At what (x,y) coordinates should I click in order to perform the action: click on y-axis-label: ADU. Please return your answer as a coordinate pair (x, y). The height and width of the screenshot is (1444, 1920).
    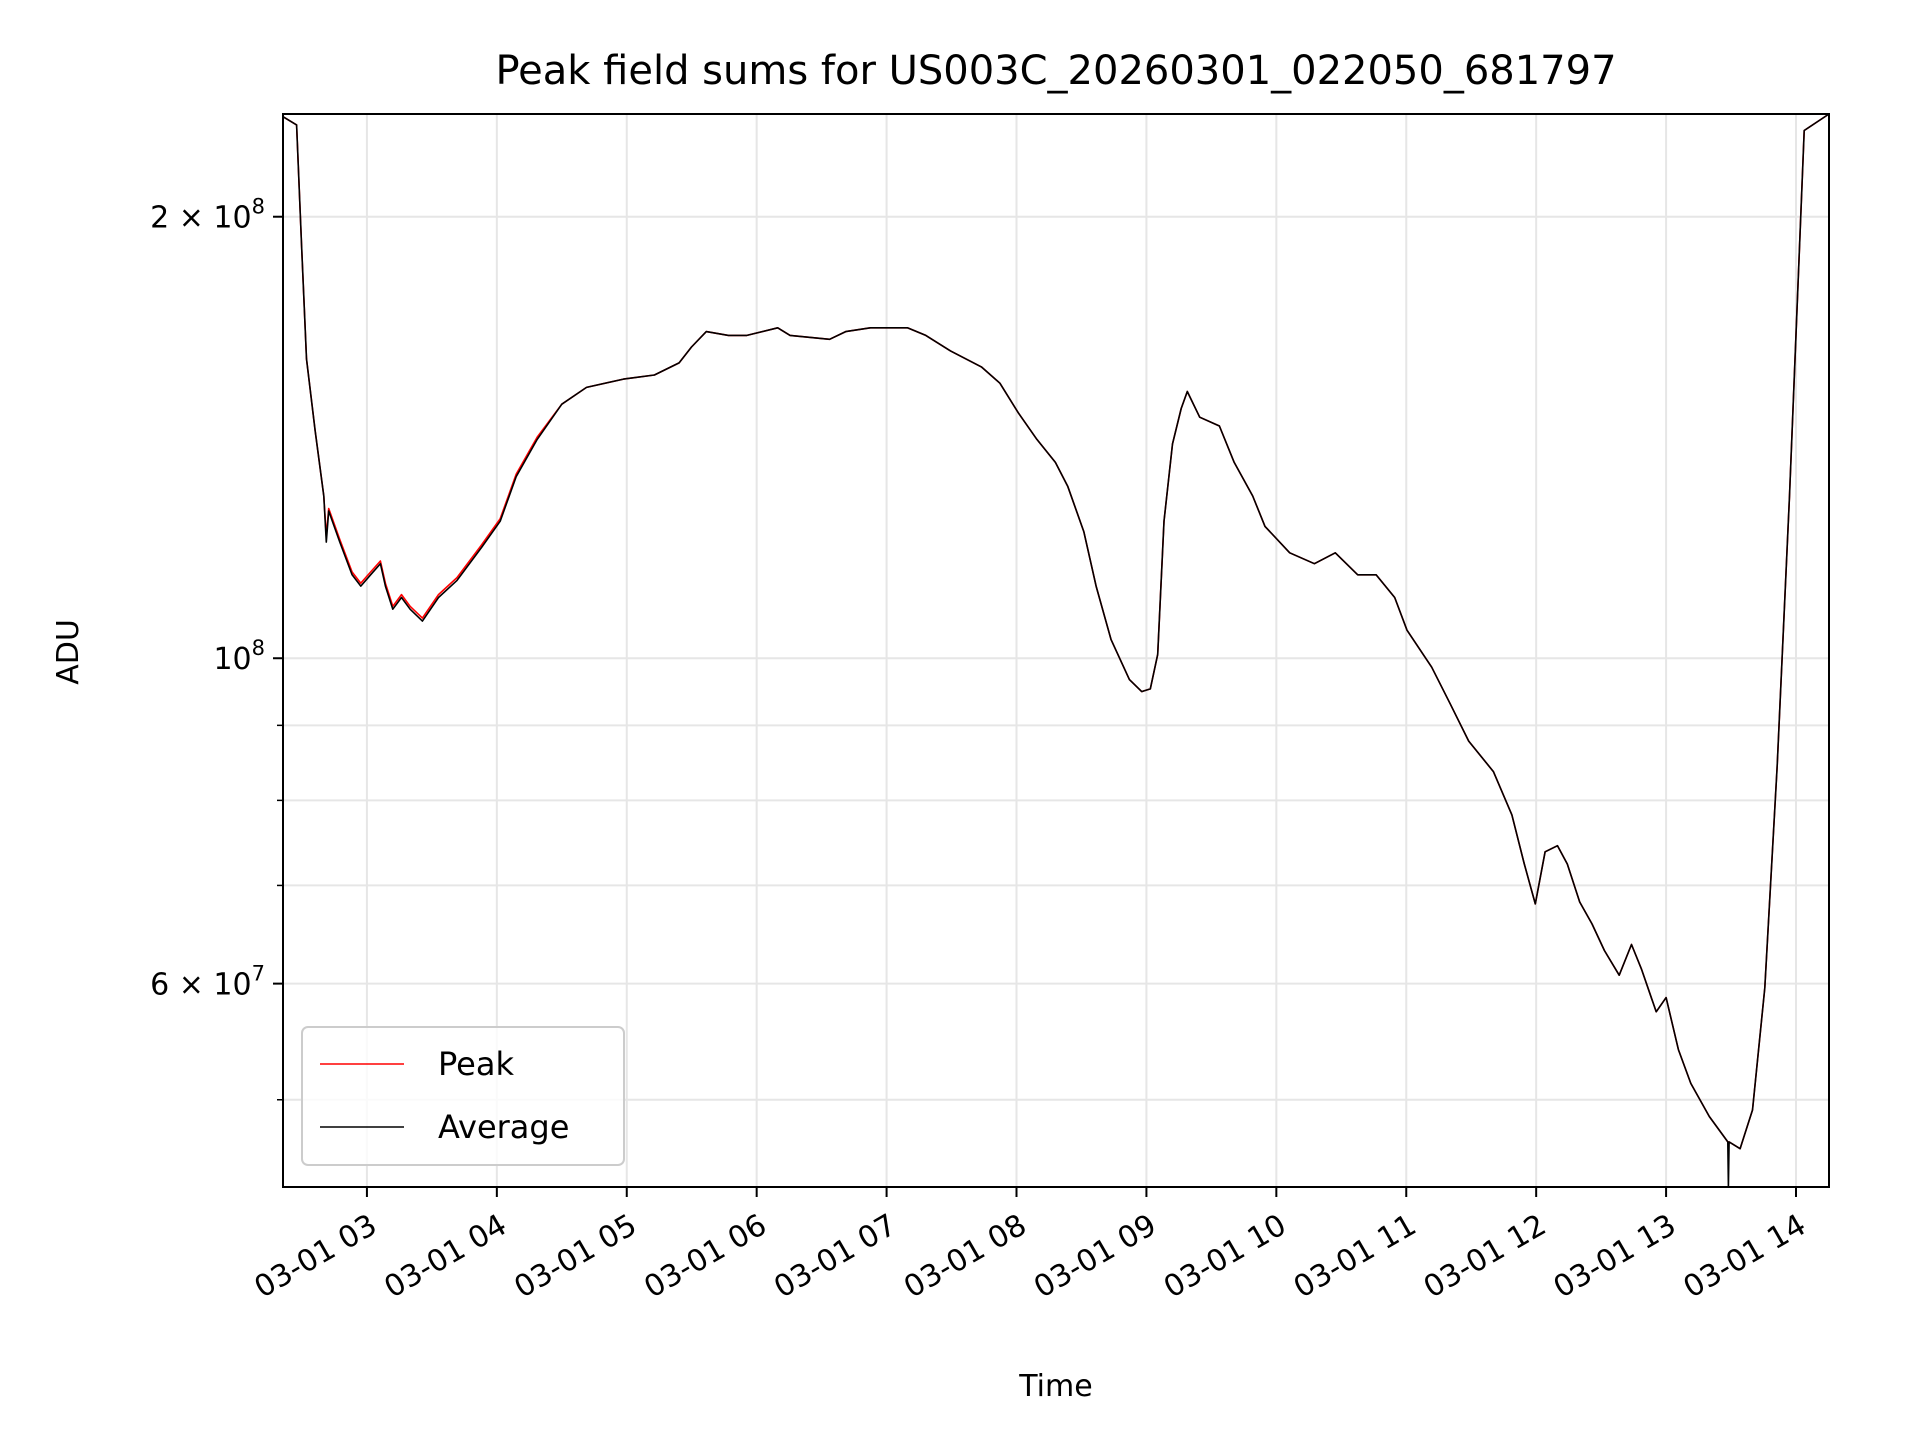
    Looking at the image, I should click on (68, 652).